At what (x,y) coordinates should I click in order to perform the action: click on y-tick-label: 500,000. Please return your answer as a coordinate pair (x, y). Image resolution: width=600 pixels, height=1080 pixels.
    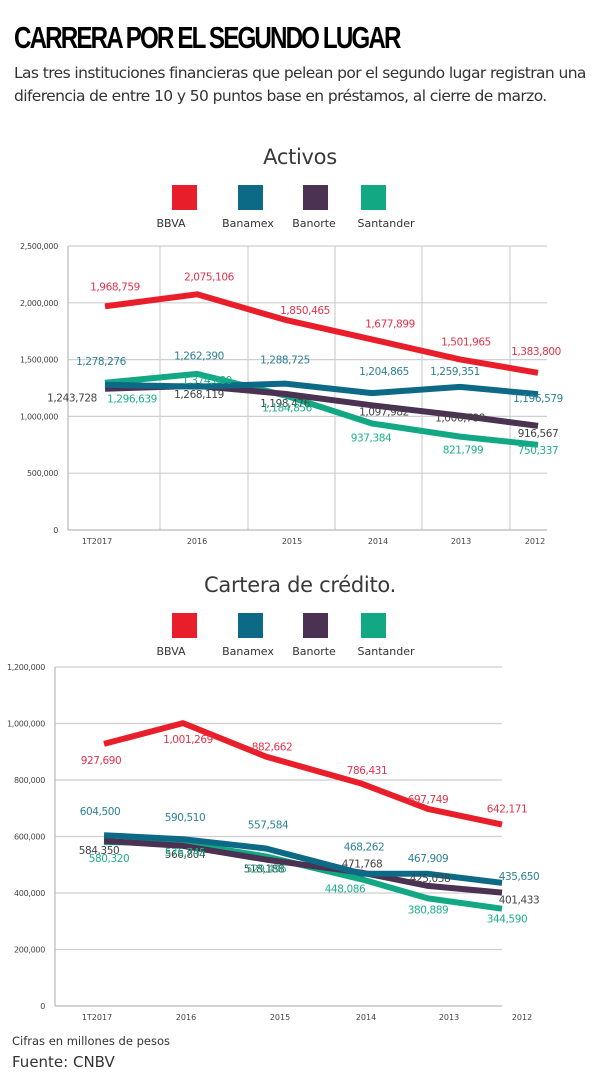
    Looking at the image, I should click on (42, 473).